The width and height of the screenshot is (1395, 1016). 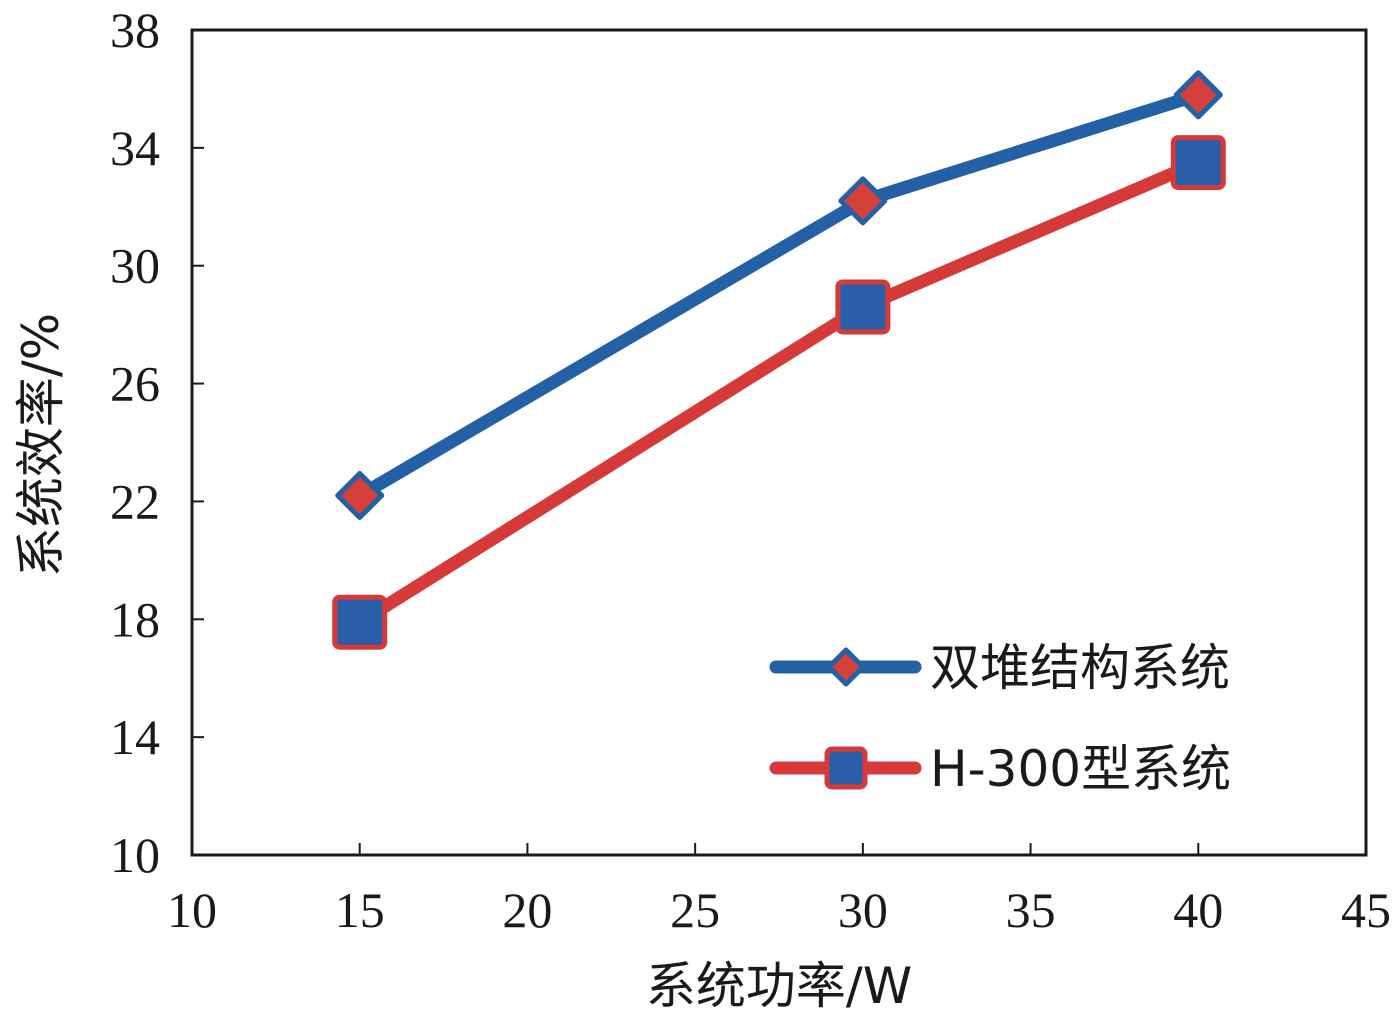 What do you see at coordinates (1031, 910) in the screenshot?
I see `x-tick-label: 35` at bounding box center [1031, 910].